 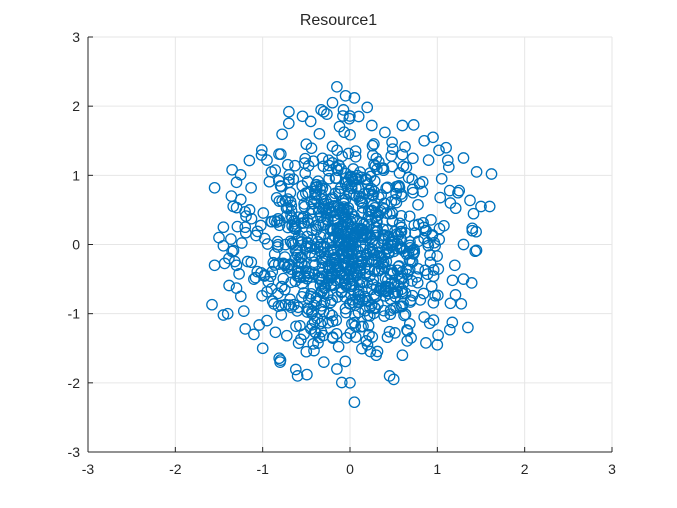 I want to click on y-tick-label: 0, so click(x=76, y=245).